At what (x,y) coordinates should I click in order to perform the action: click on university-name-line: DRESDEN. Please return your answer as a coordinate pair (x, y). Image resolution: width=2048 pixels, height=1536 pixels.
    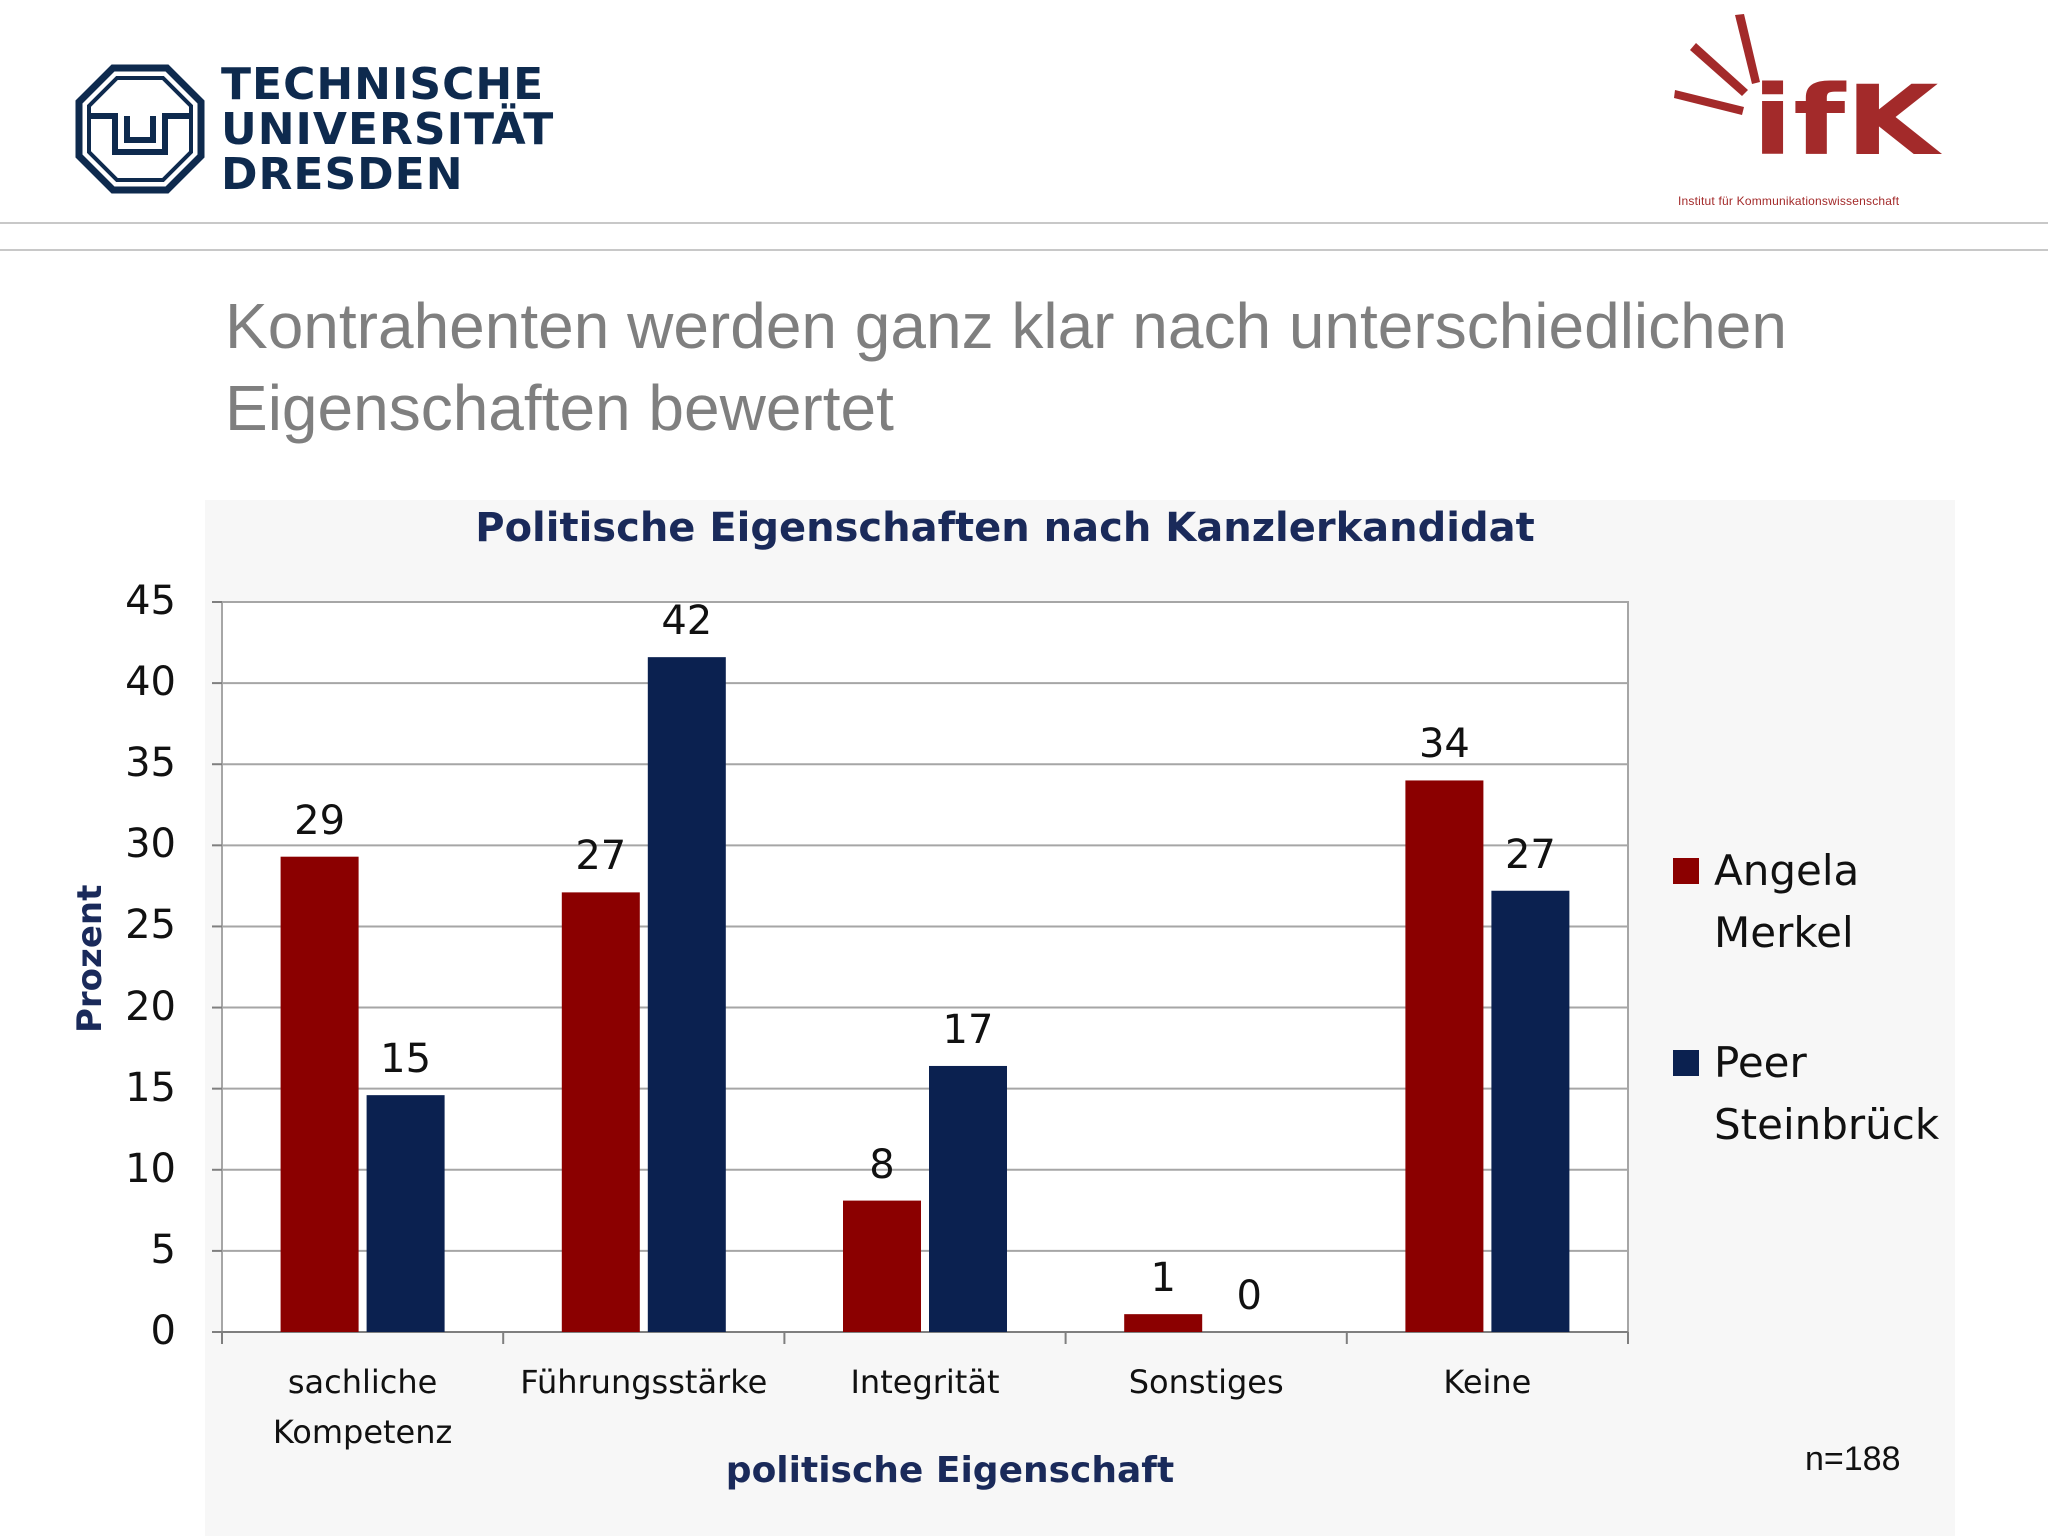
    Looking at the image, I should click on (342, 174).